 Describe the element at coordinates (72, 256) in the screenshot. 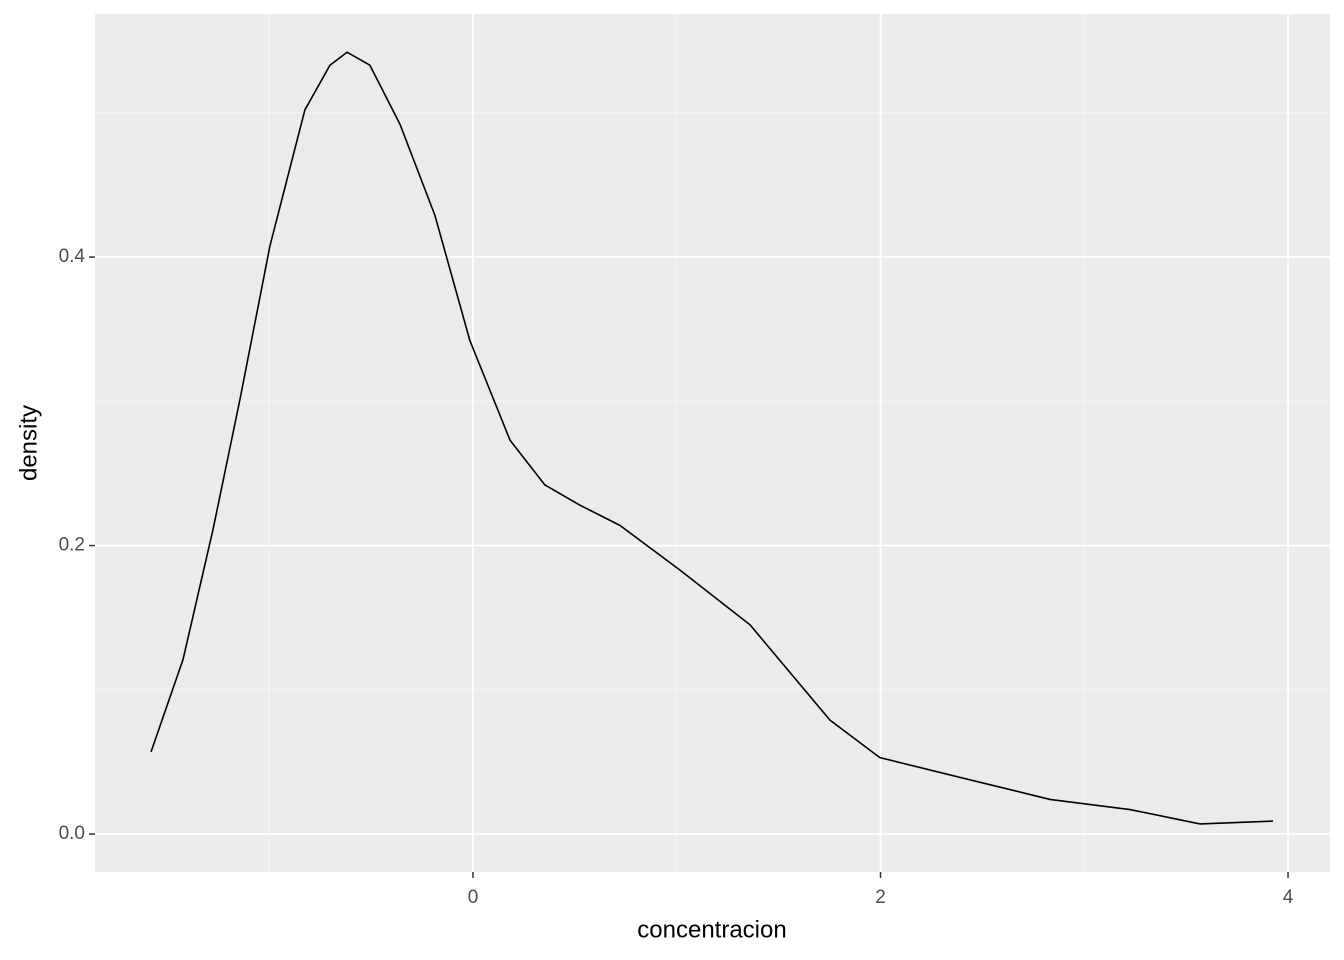

I see `y-tick-label: 0.4` at that location.